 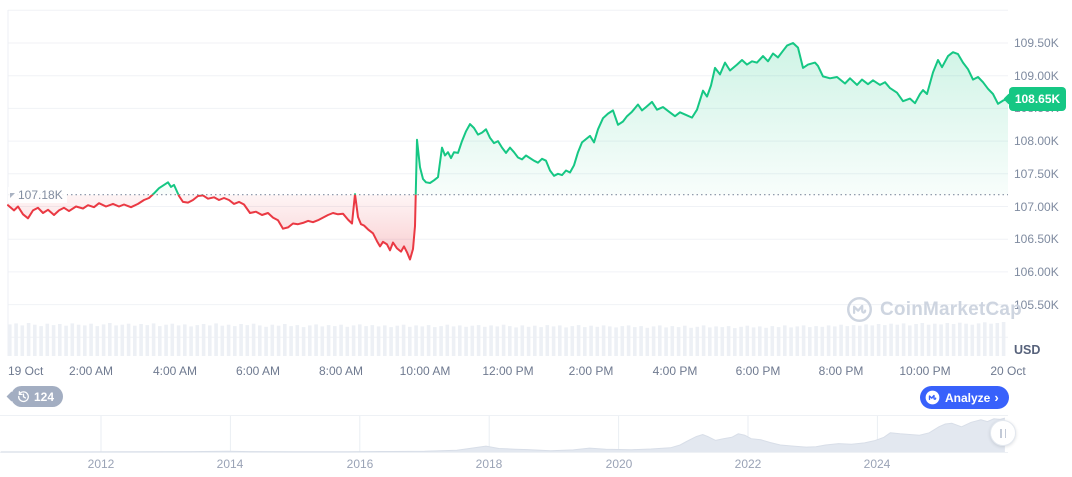 I want to click on baseline-price-label: 107.18K, so click(x=37, y=195).